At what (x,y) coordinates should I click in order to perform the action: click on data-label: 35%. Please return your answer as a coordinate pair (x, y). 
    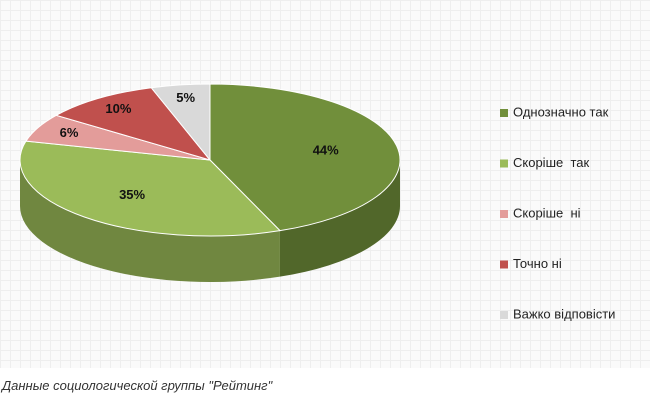
    Looking at the image, I should click on (132, 194).